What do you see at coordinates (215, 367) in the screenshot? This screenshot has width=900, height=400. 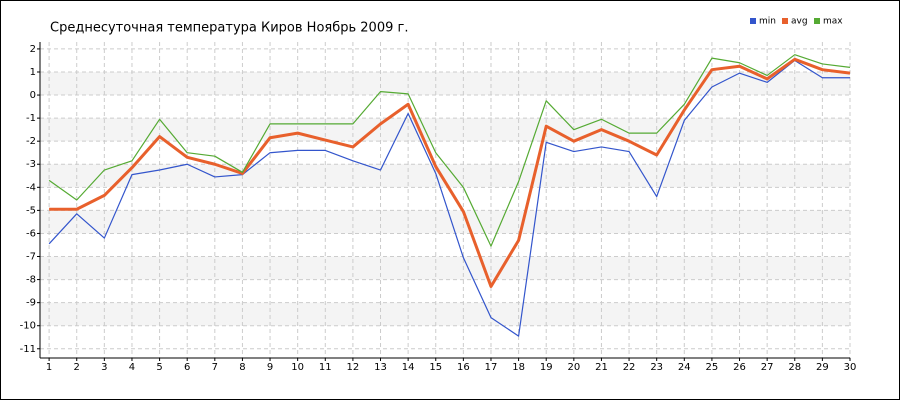 I see `x-tick-label: 7` at bounding box center [215, 367].